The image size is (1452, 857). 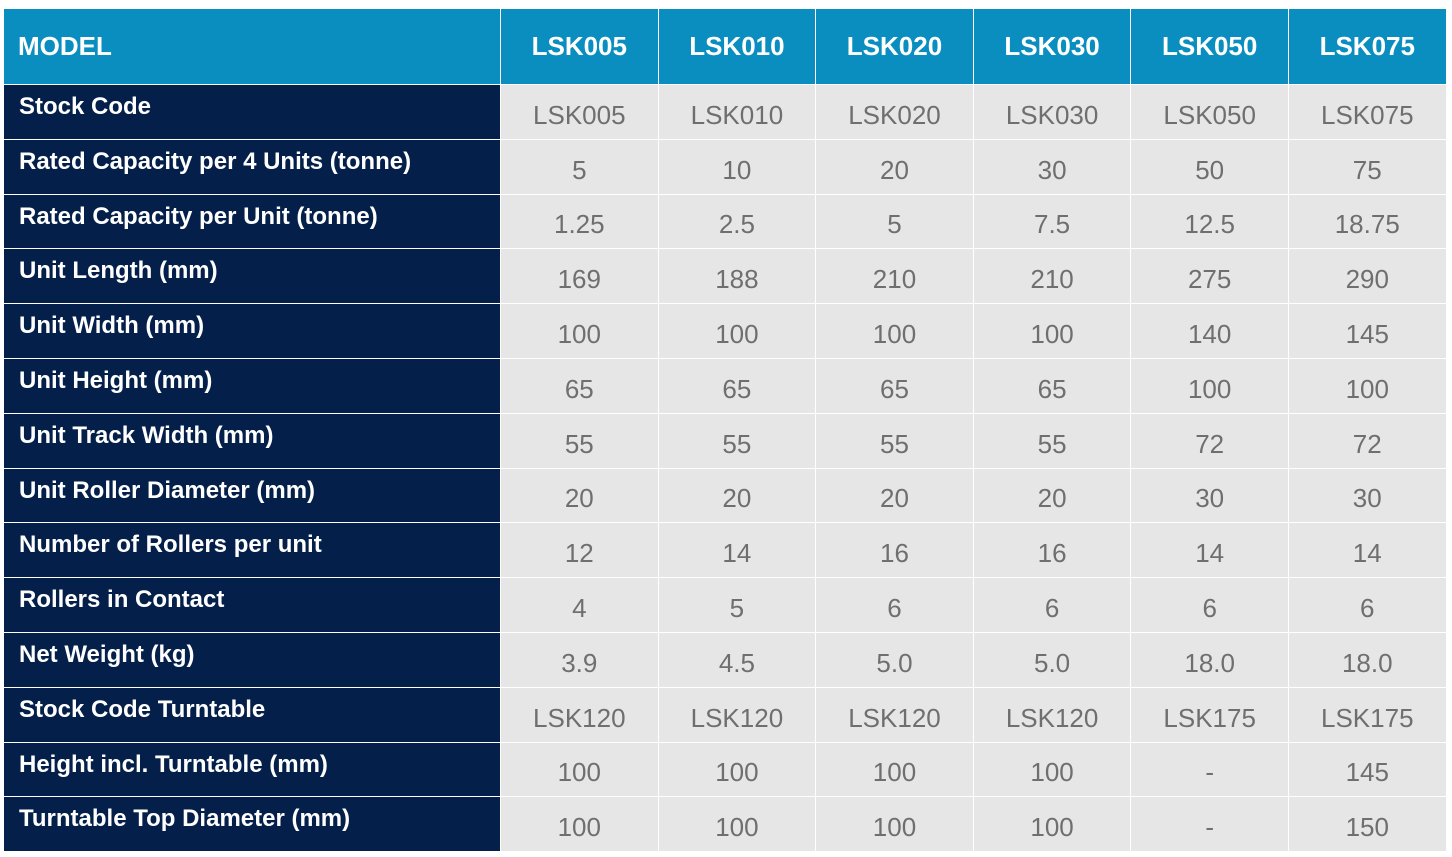 What do you see at coordinates (579, 659) in the screenshot?
I see `table-cell: 3.9` at bounding box center [579, 659].